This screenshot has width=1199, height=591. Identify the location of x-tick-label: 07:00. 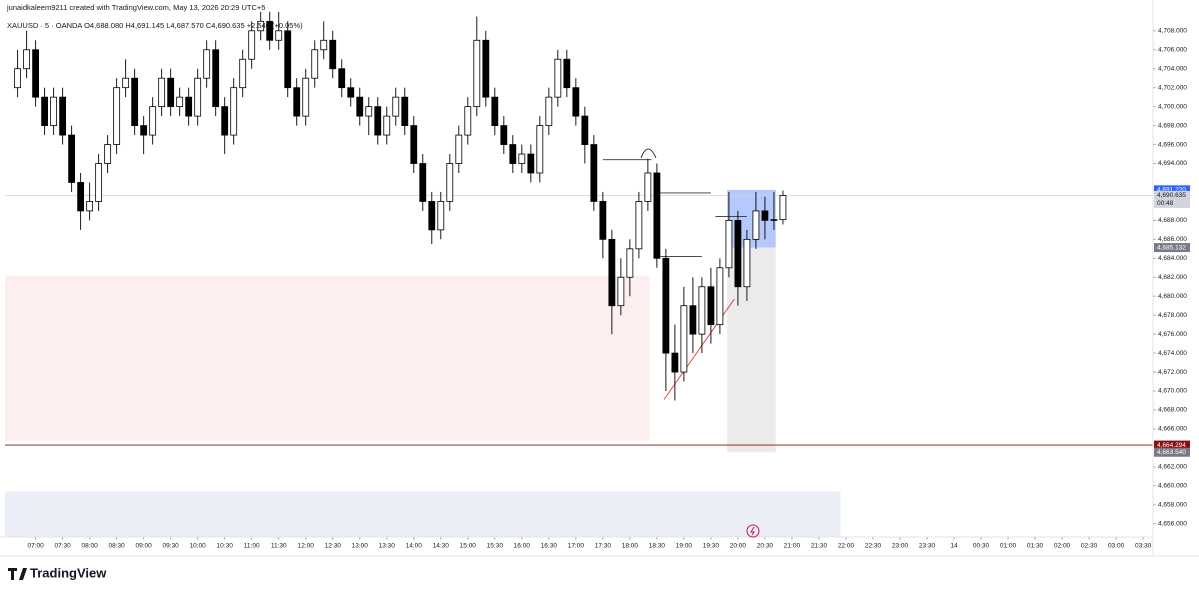
(35, 546).